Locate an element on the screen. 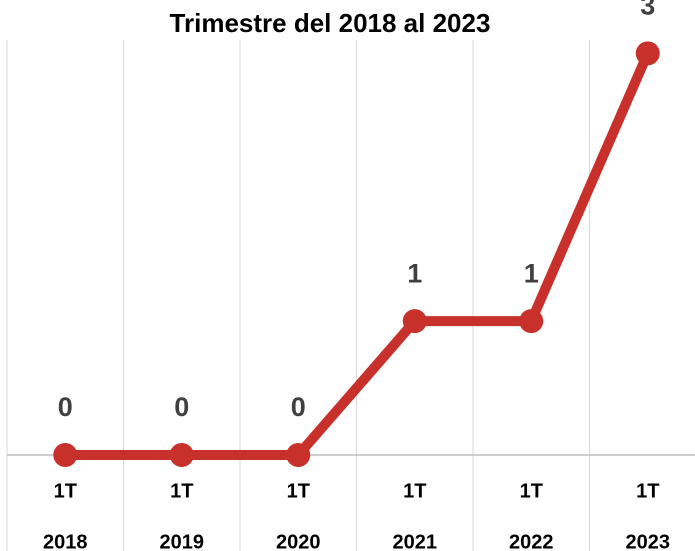 This screenshot has height=551, width=695. data-label: 3 is located at coordinates (647, 10).